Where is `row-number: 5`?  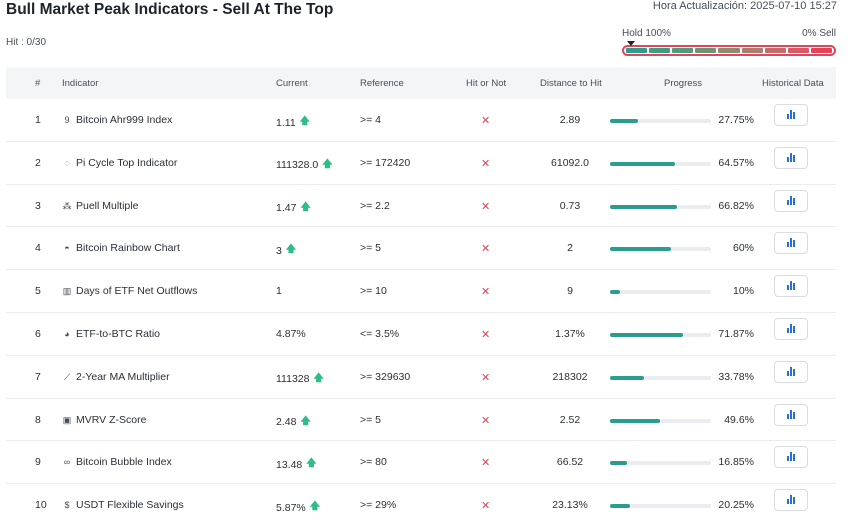 row-number: 5 is located at coordinates (38, 291).